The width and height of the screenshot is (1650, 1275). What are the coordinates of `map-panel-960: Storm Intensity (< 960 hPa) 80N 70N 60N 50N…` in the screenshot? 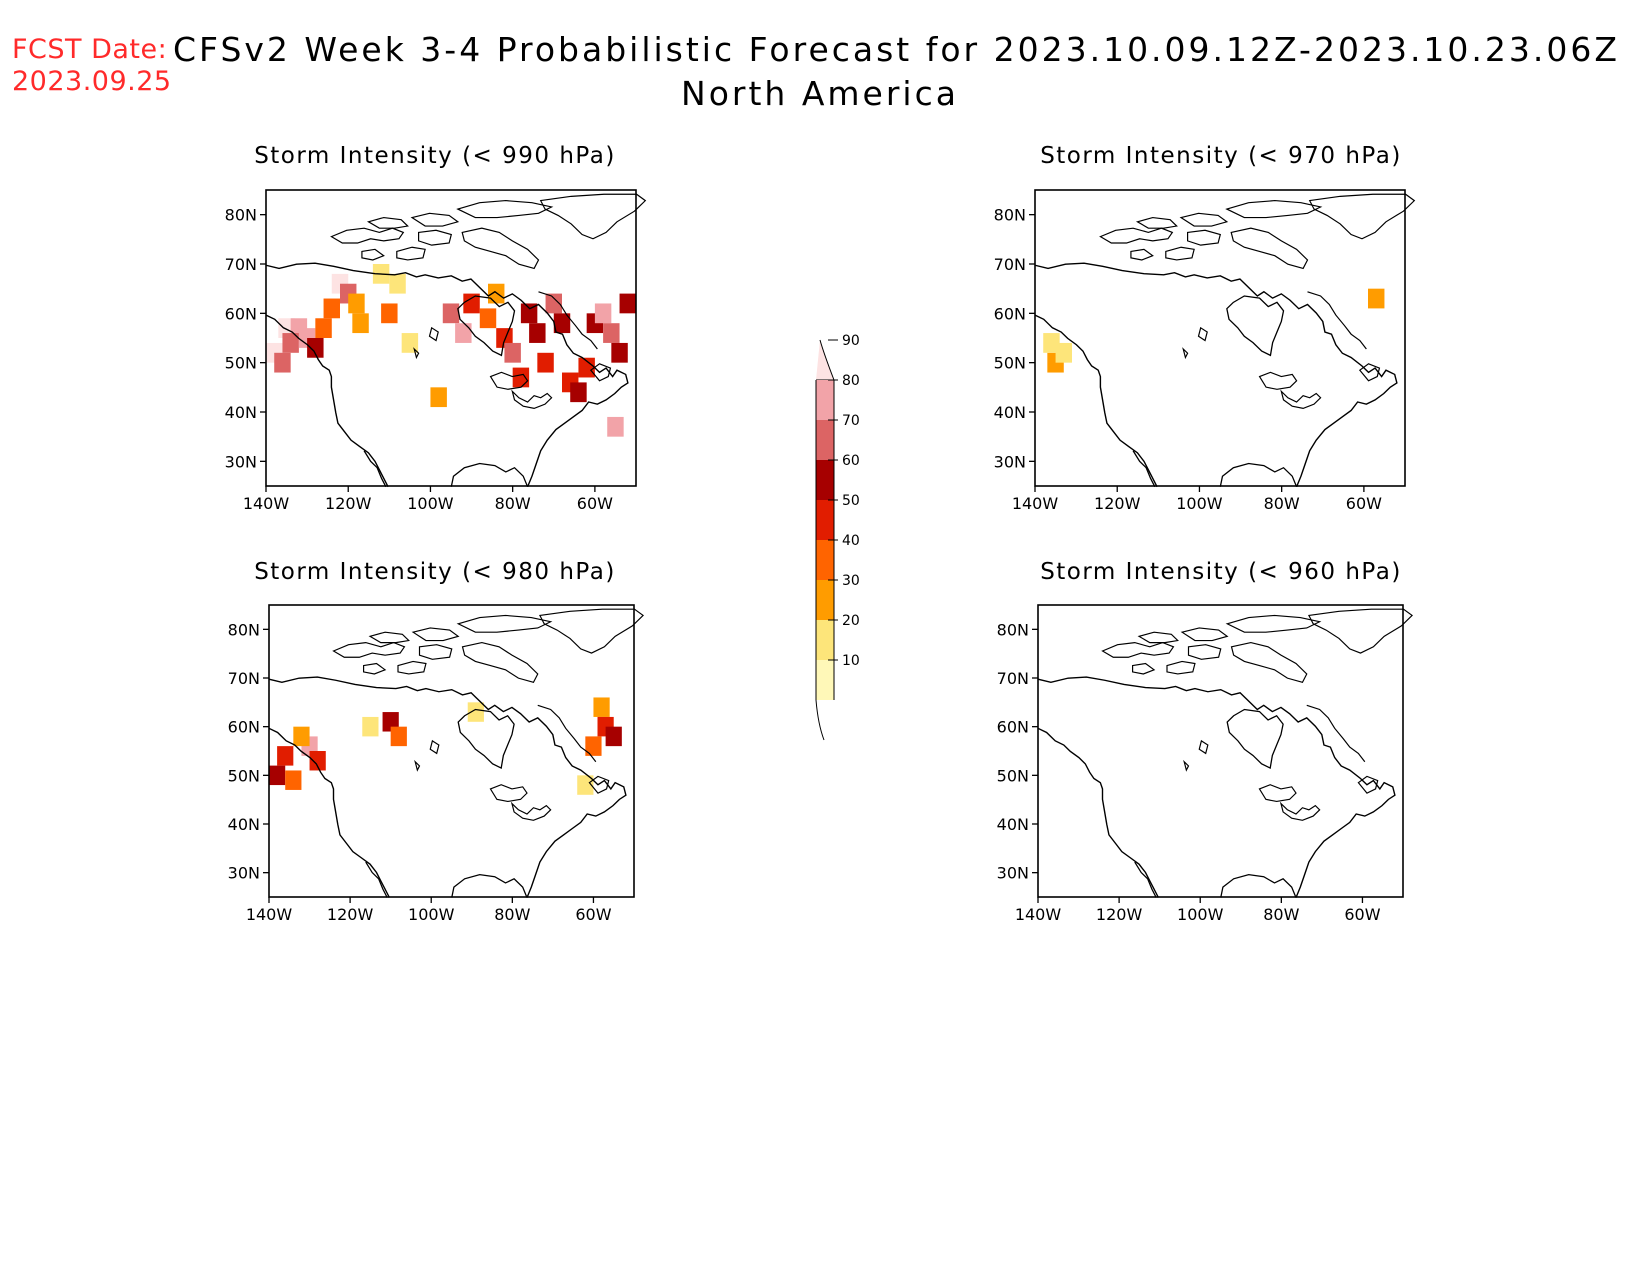 It's located at (1205, 741).